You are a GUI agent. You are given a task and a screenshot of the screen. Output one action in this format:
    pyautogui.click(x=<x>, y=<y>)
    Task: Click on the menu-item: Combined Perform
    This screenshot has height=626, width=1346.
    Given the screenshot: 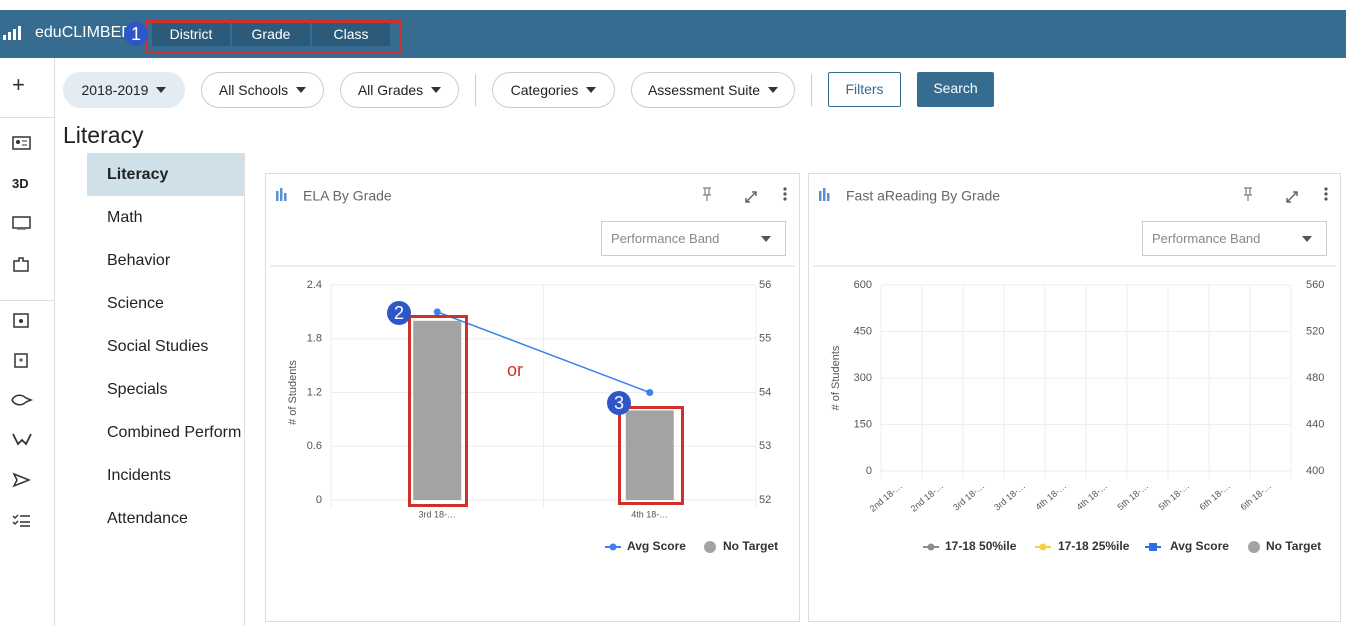 What is the action you would take?
    pyautogui.click(x=174, y=432)
    